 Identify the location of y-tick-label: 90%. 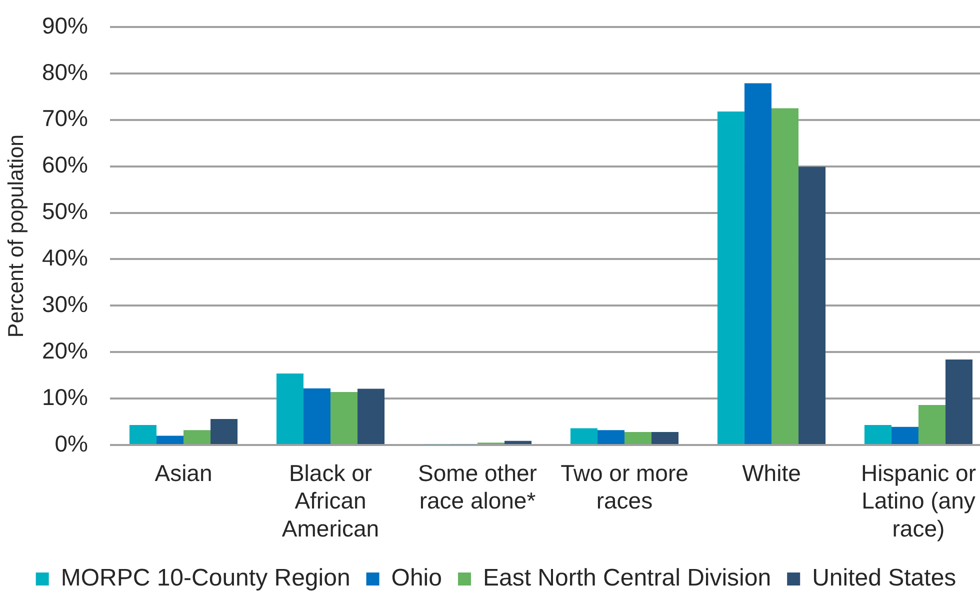
(65, 25).